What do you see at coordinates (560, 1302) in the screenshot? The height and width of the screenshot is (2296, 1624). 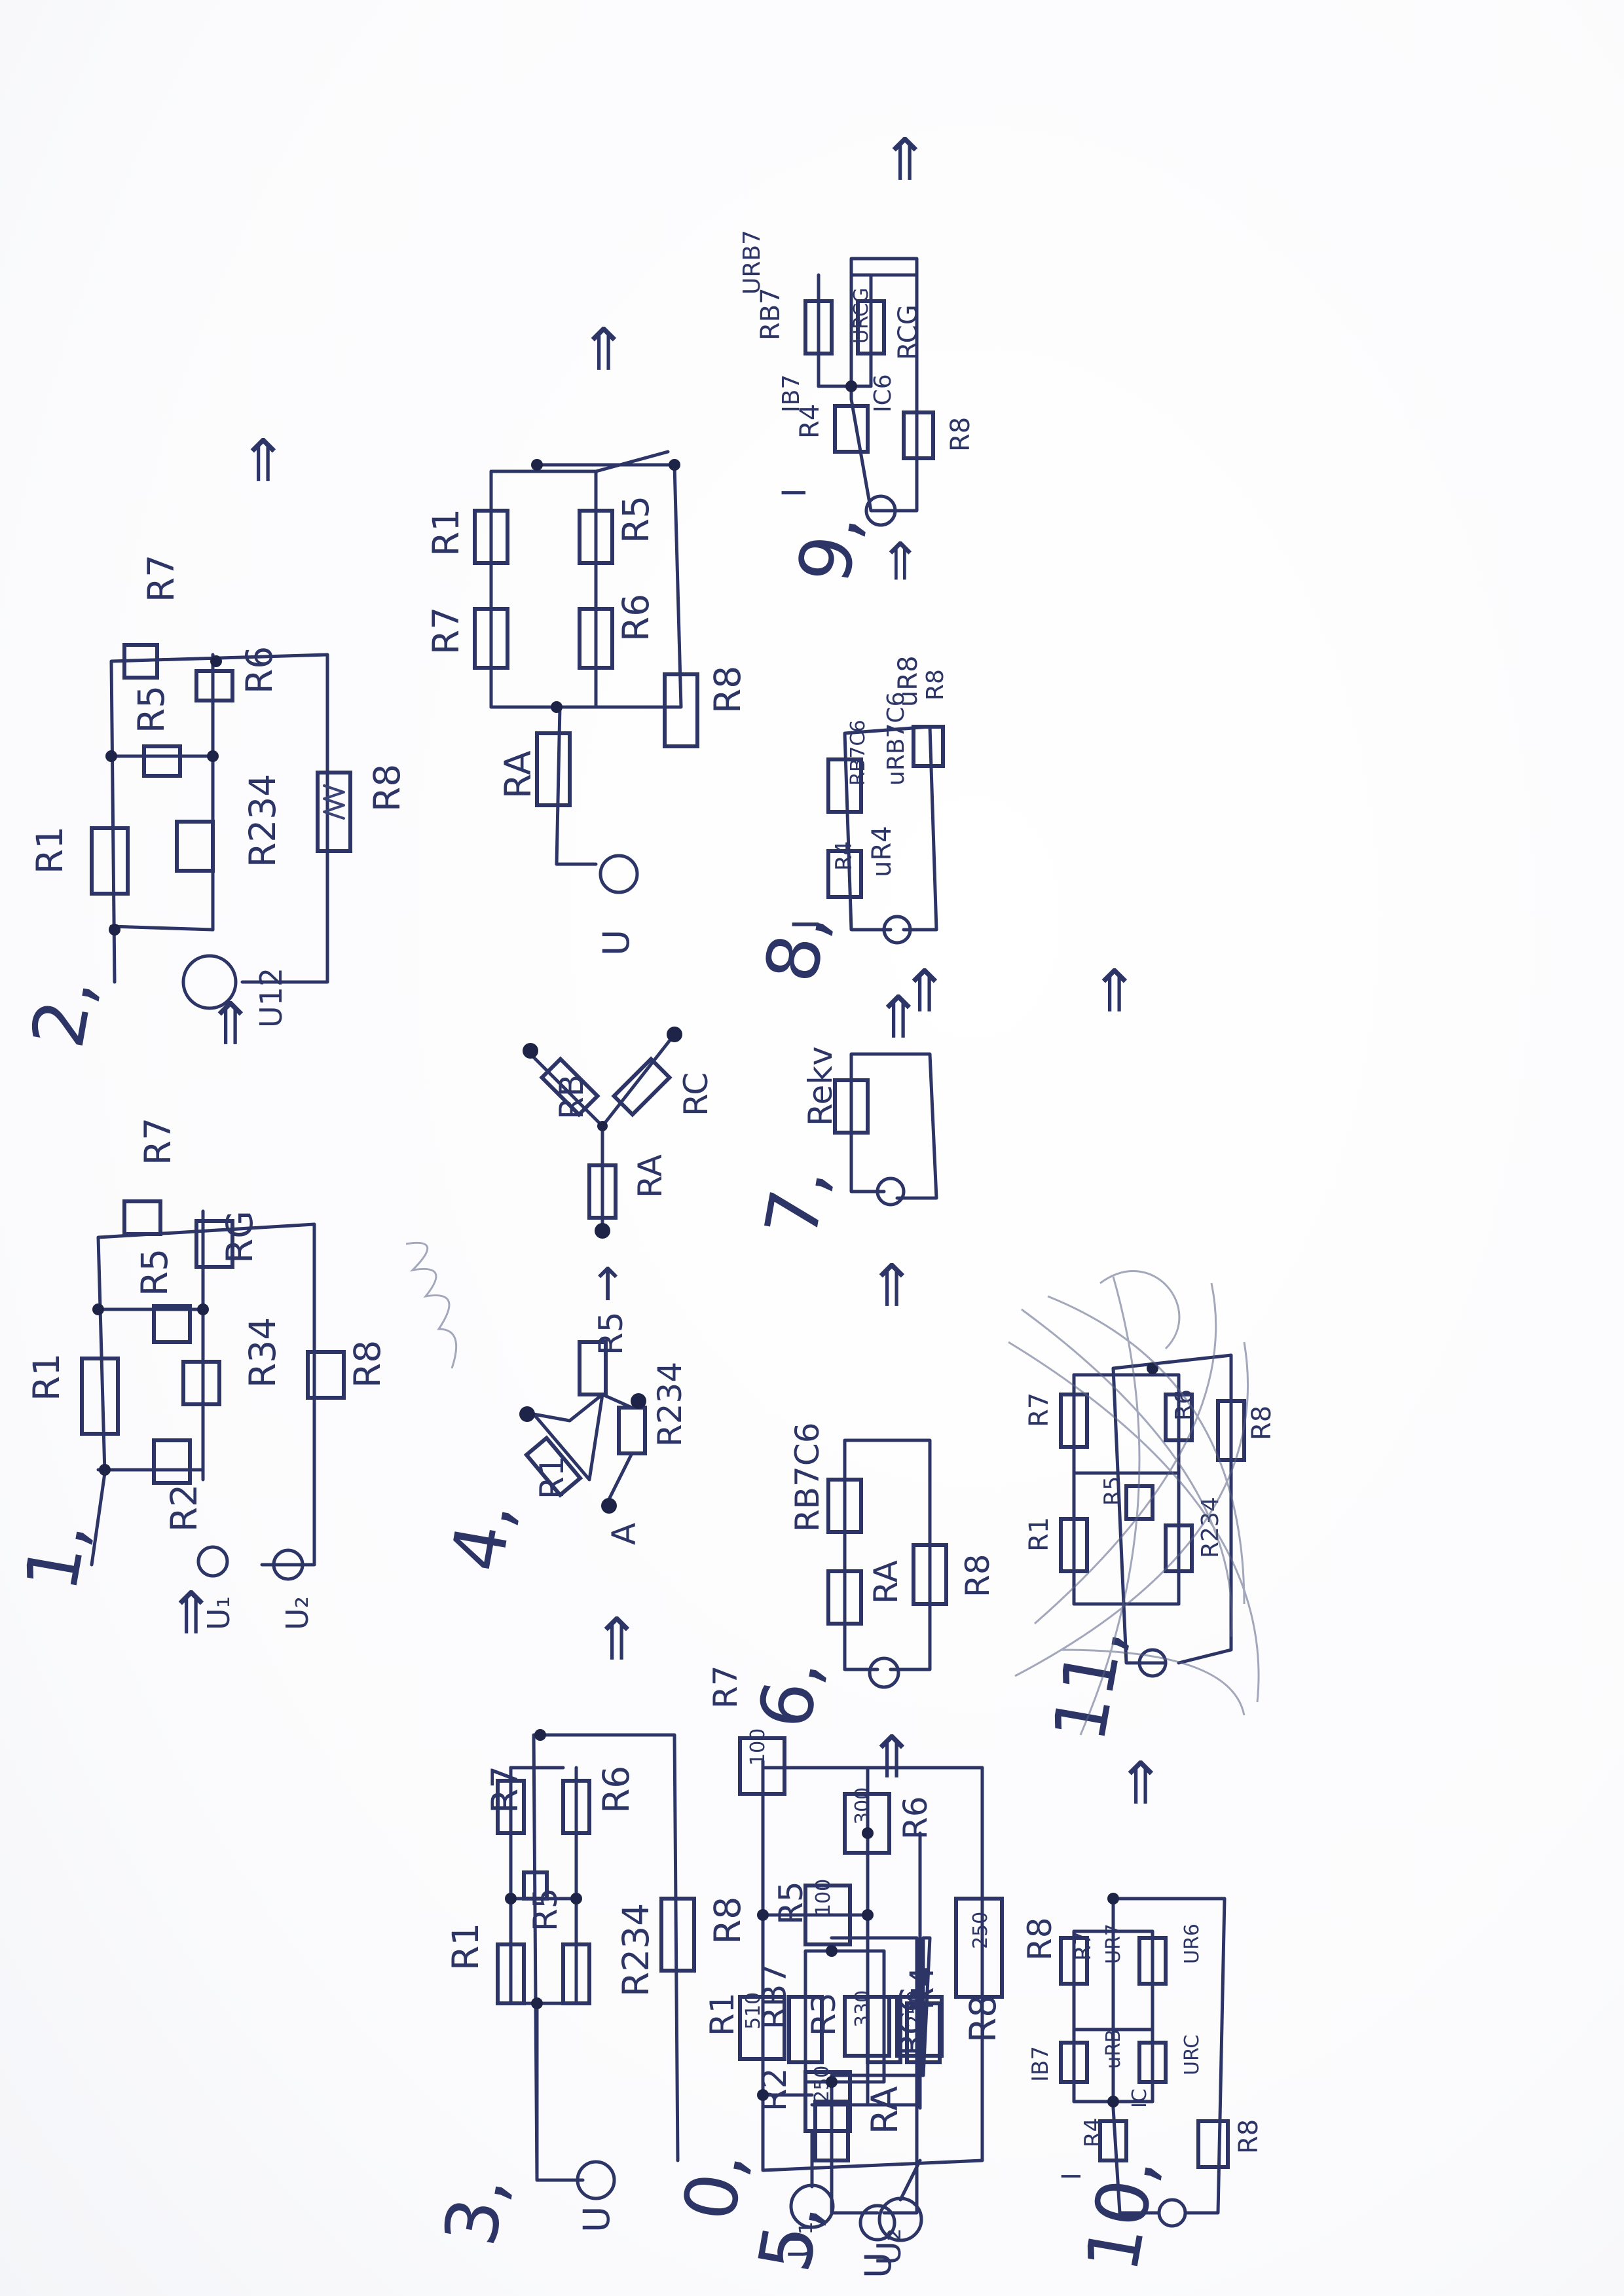 I see `step-4-circuit: 4, R1 R5 R234 A → RB RC RA` at bounding box center [560, 1302].